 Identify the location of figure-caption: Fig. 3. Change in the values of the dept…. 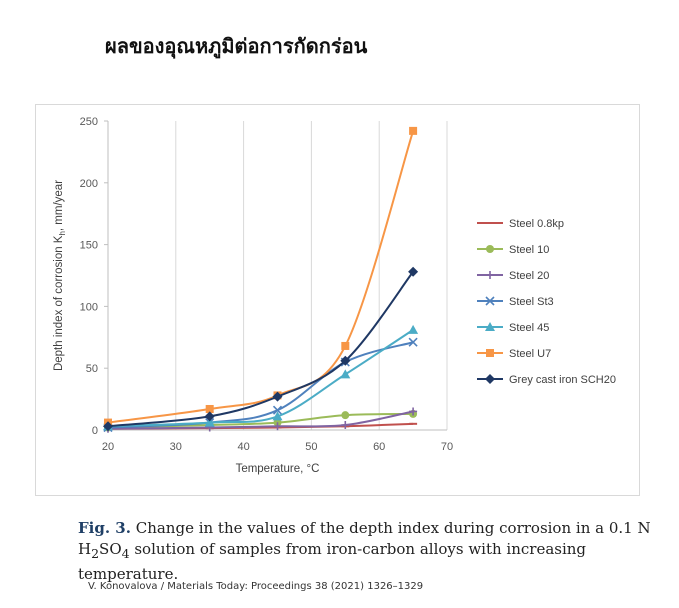
(373, 551).